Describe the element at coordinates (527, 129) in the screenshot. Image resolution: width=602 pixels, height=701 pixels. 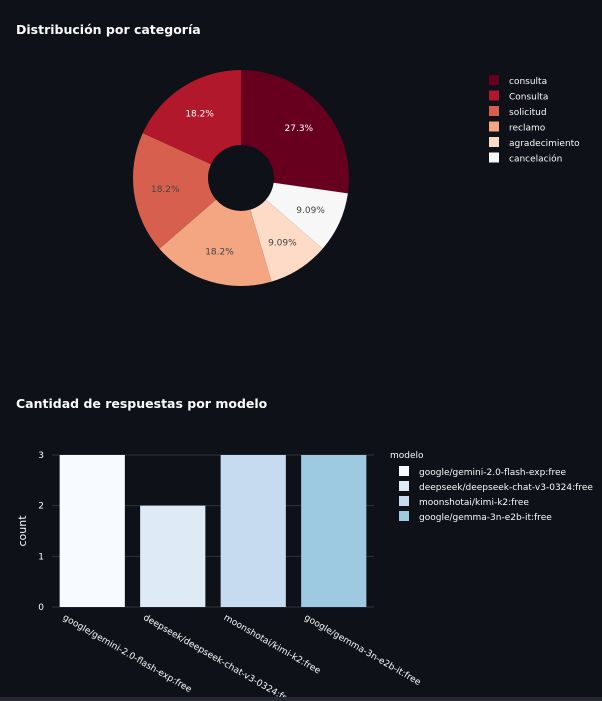
I see `legend-item-reclamo: reclamo` at that location.